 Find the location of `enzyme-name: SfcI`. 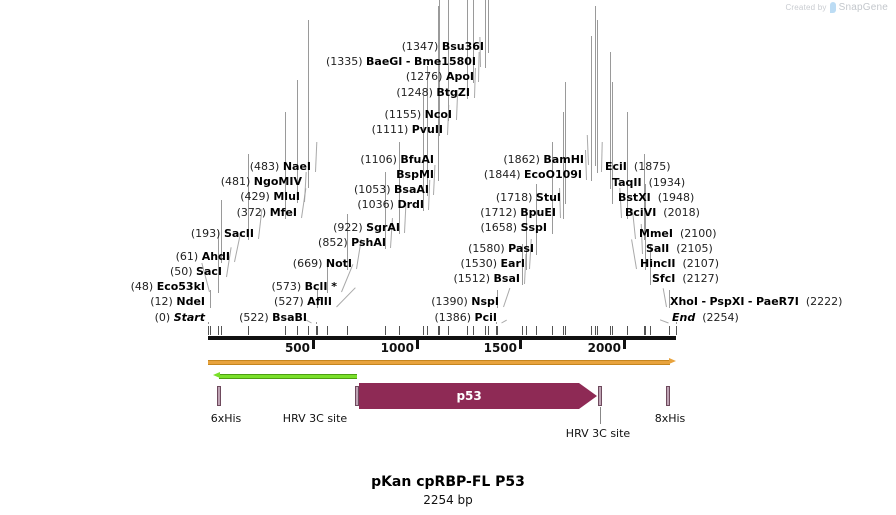

enzyme-name: SfcI is located at coordinates (664, 278).